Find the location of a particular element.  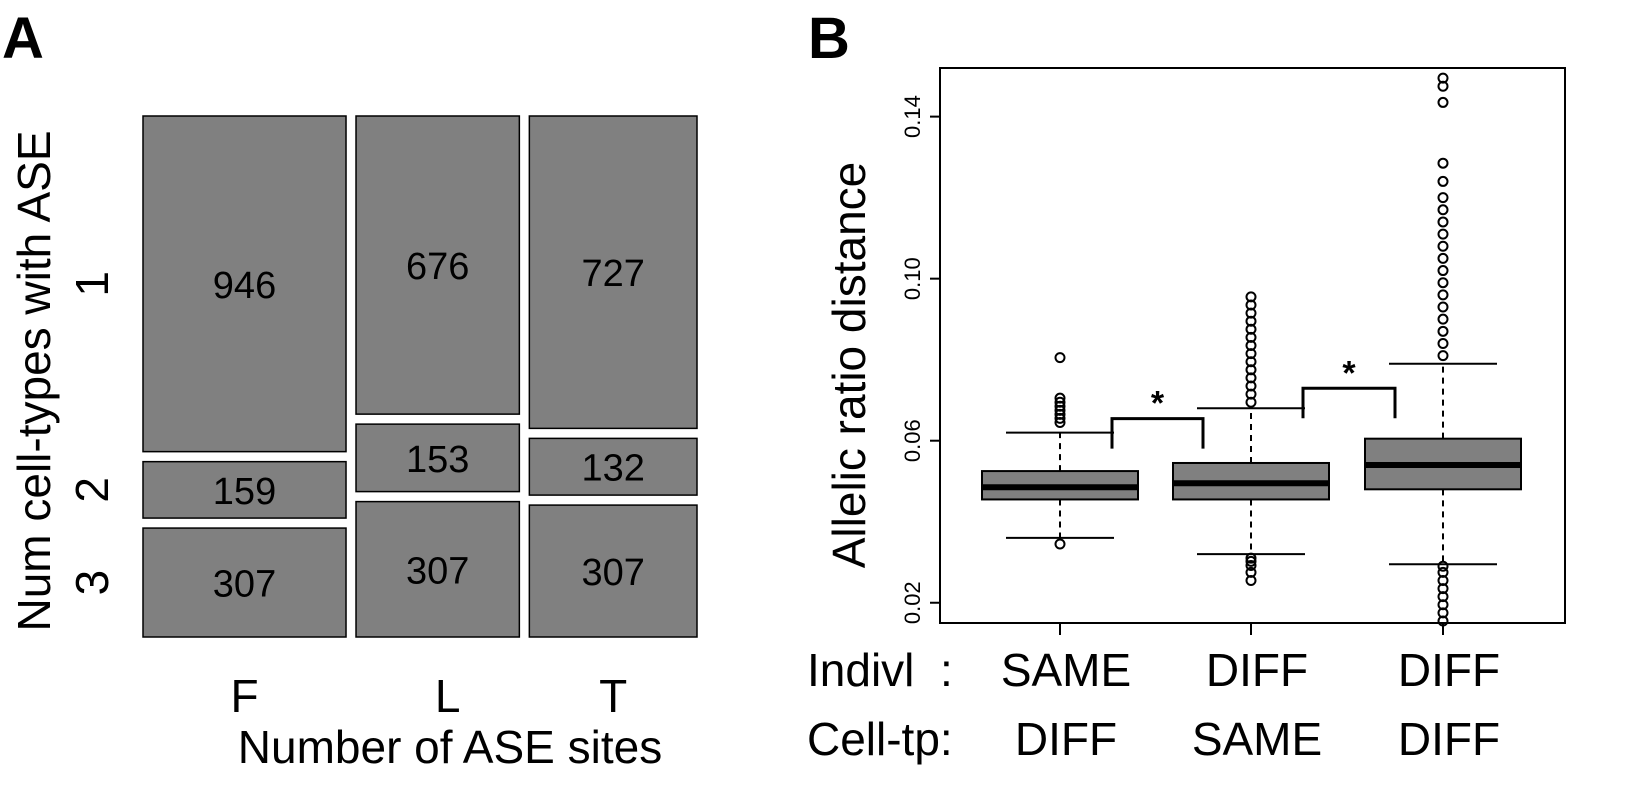

y-tick-label: 0.06 is located at coordinates (912, 440).